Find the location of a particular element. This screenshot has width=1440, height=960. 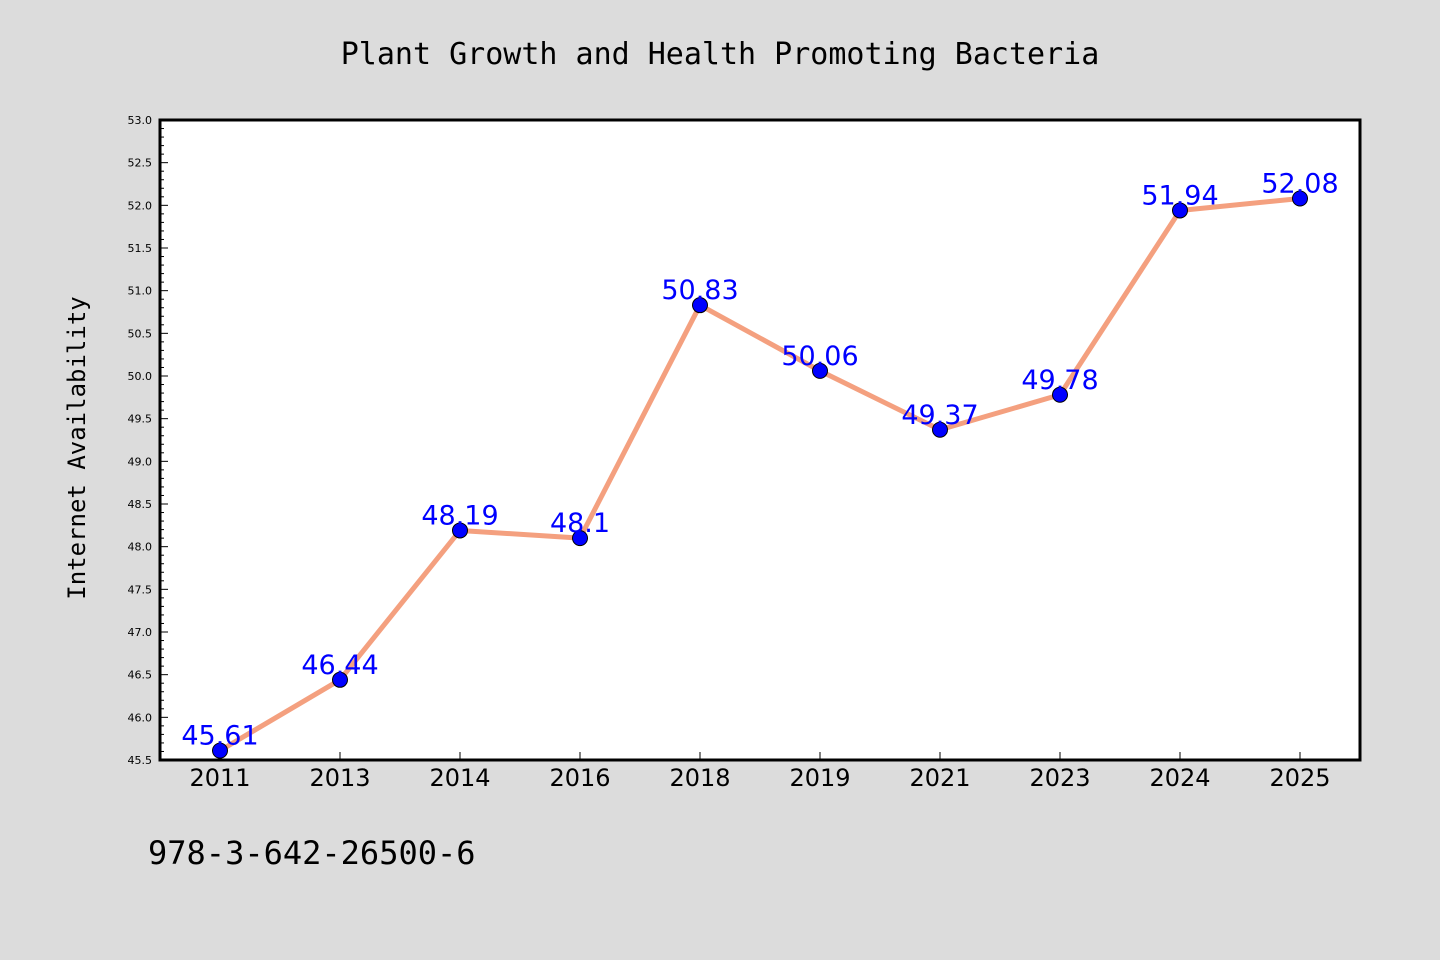

x-tick-label: 2019 is located at coordinates (819, 778).